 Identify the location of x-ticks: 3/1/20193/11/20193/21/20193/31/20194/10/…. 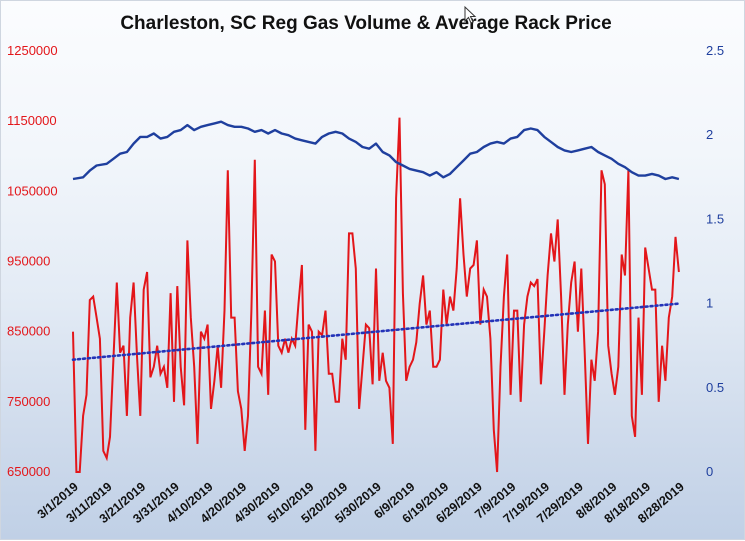
(361, 503).